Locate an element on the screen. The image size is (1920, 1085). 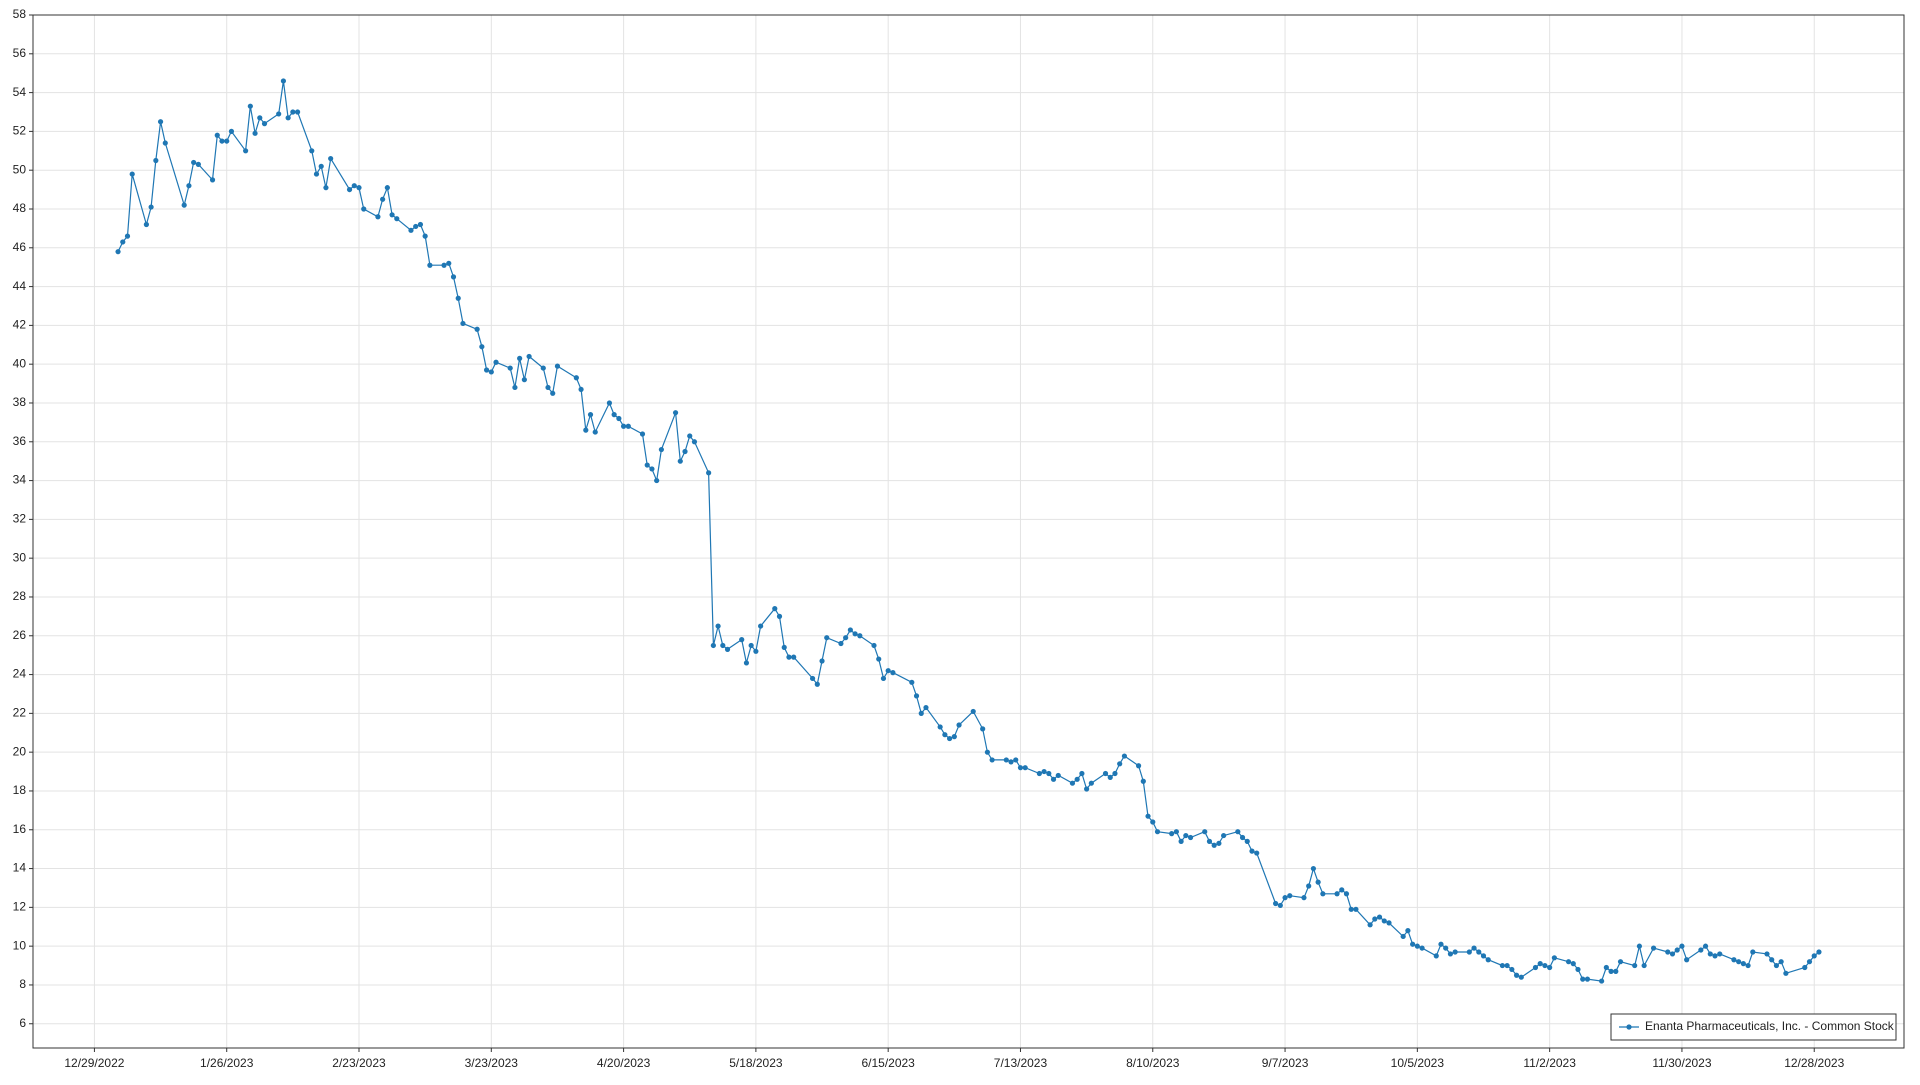
x-tick-label: 8/10/2023 is located at coordinates (1153, 1063).